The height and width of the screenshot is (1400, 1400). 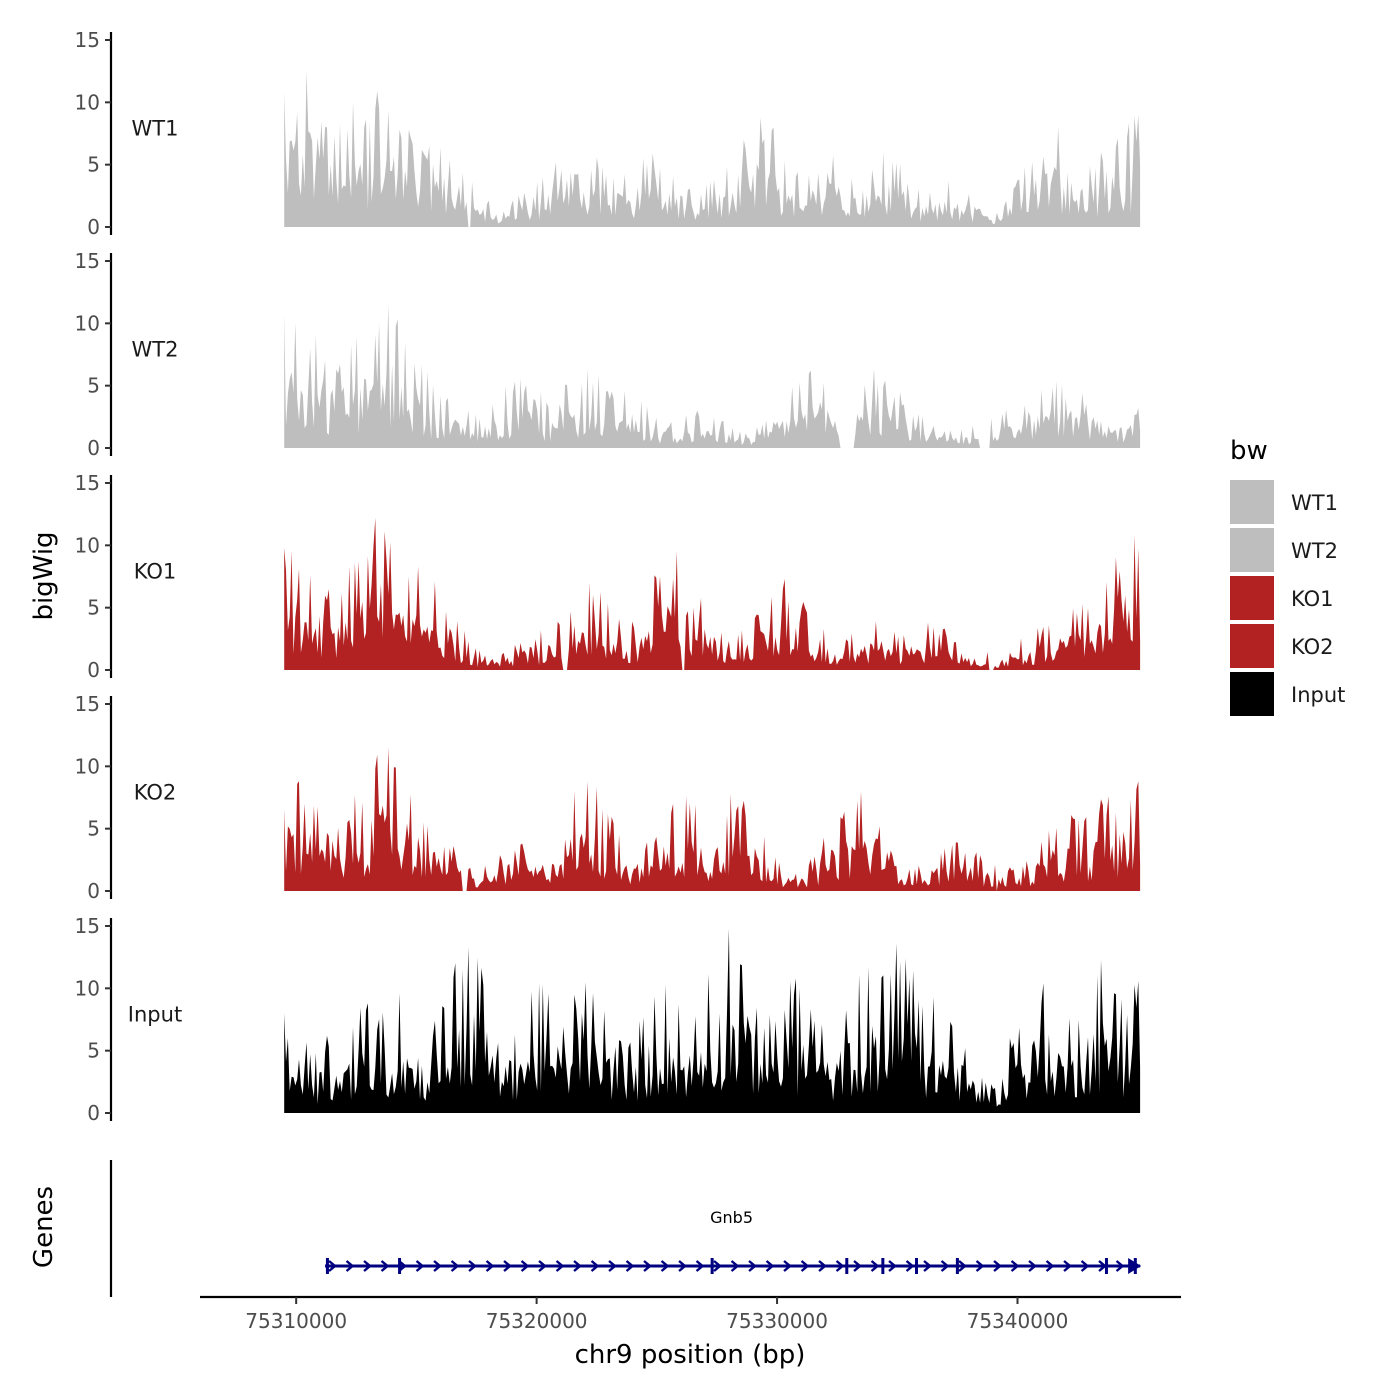 I want to click on track-ko2: 0 5 10 15 KO2, so click(x=608, y=797).